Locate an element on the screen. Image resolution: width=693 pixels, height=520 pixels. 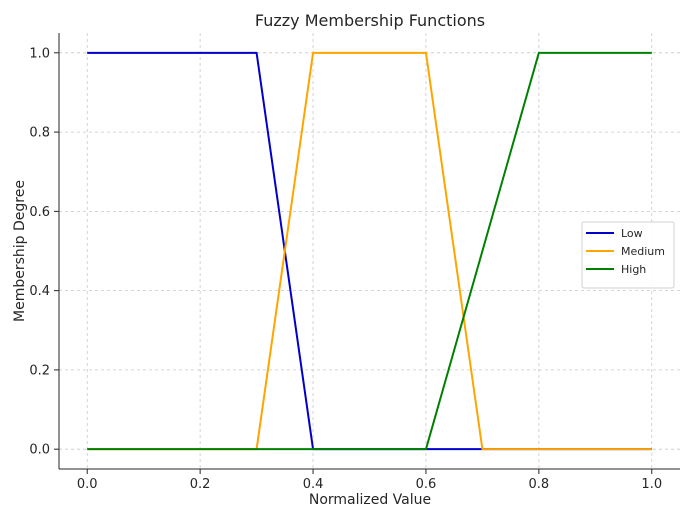
chart-title: Fuzzy Membership Functions is located at coordinates (370, 20).